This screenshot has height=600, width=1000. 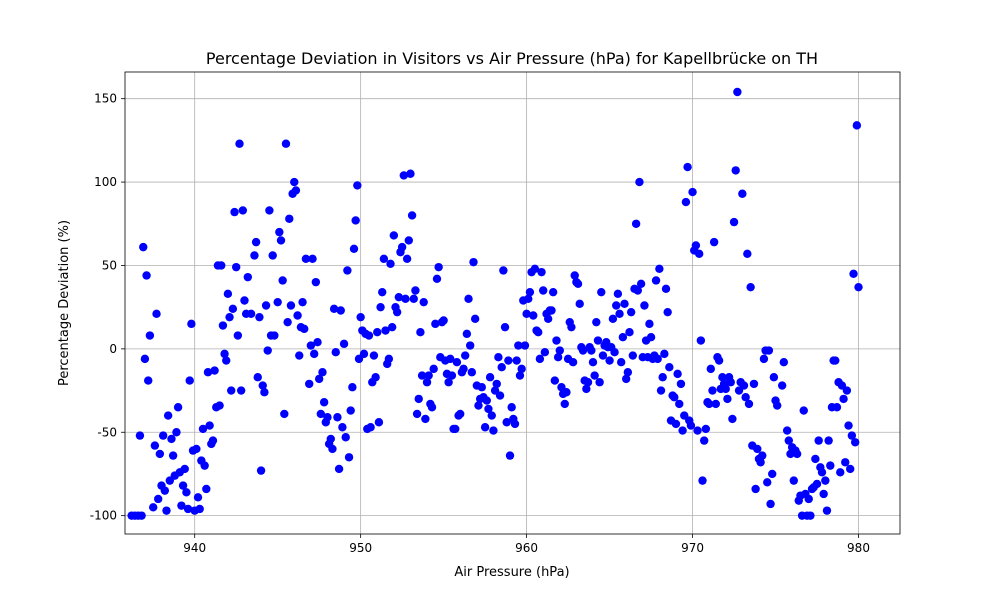 I want to click on x-tick-label: 940, so click(x=194, y=548).